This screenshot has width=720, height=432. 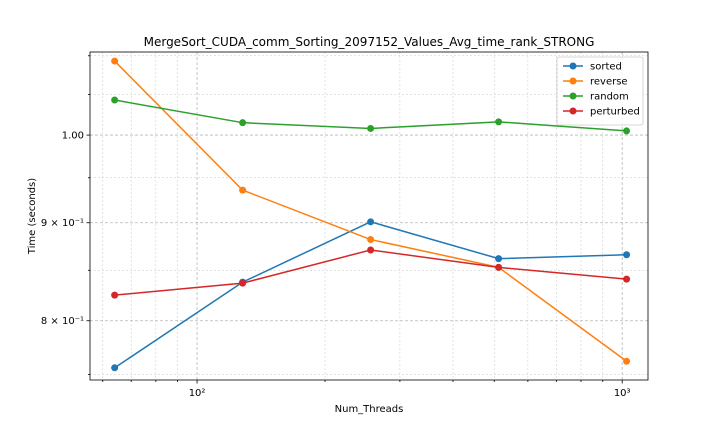 I want to click on legend-item-random: random, so click(x=596, y=97).